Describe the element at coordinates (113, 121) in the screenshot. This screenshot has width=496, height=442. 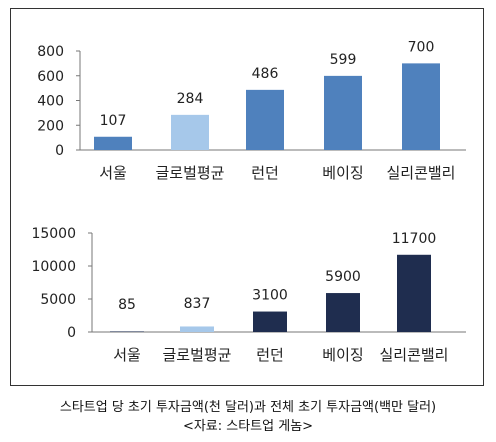
I see `data-label: 107` at that location.